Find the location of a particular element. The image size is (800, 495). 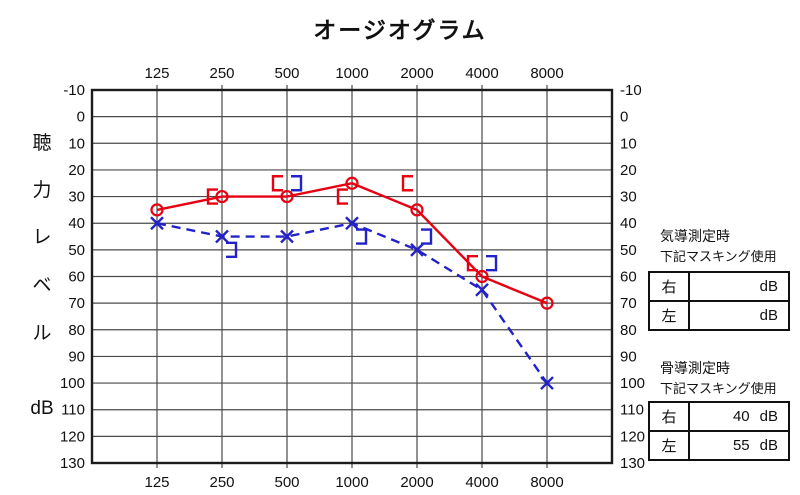

freq-label-bottom: 8000 is located at coordinates (546, 482).